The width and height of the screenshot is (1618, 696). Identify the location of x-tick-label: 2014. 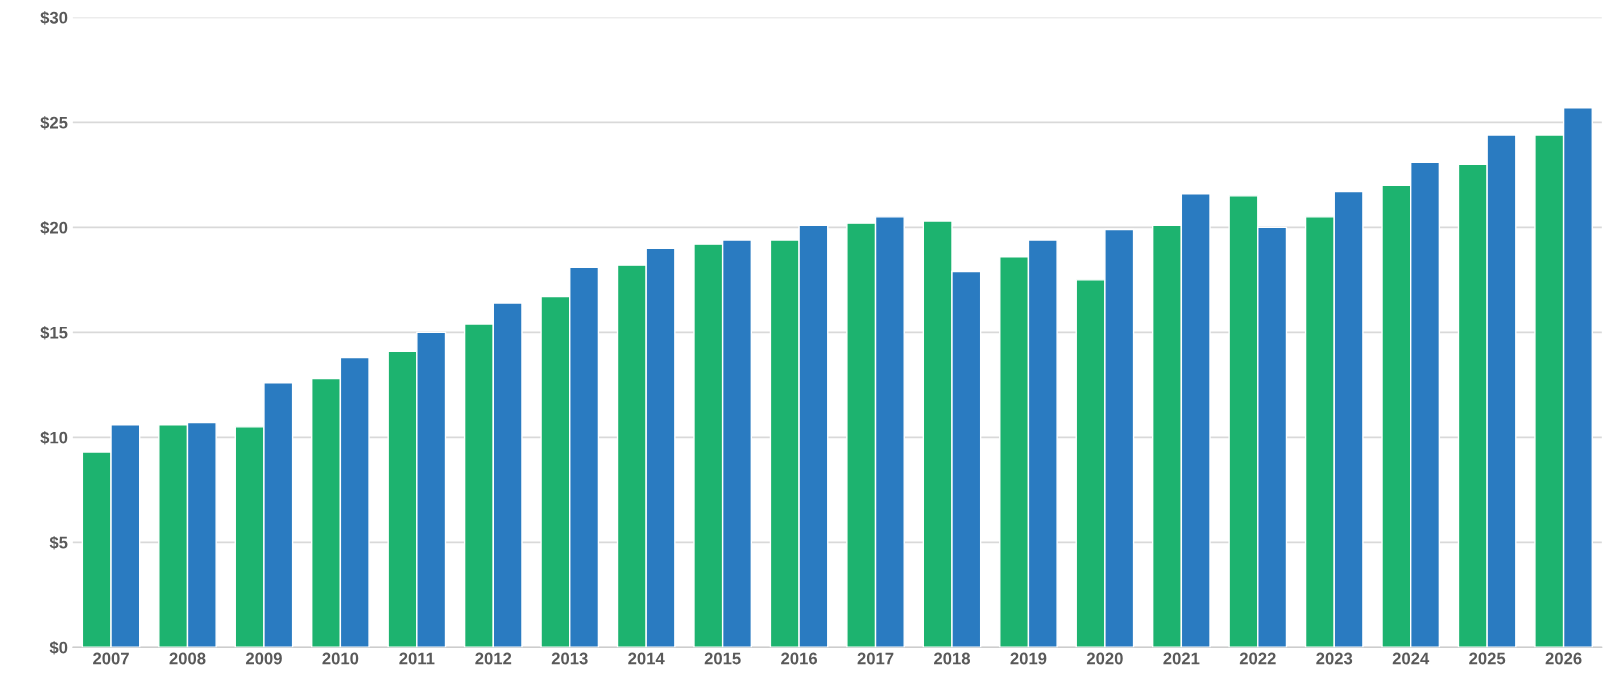
(646, 658).